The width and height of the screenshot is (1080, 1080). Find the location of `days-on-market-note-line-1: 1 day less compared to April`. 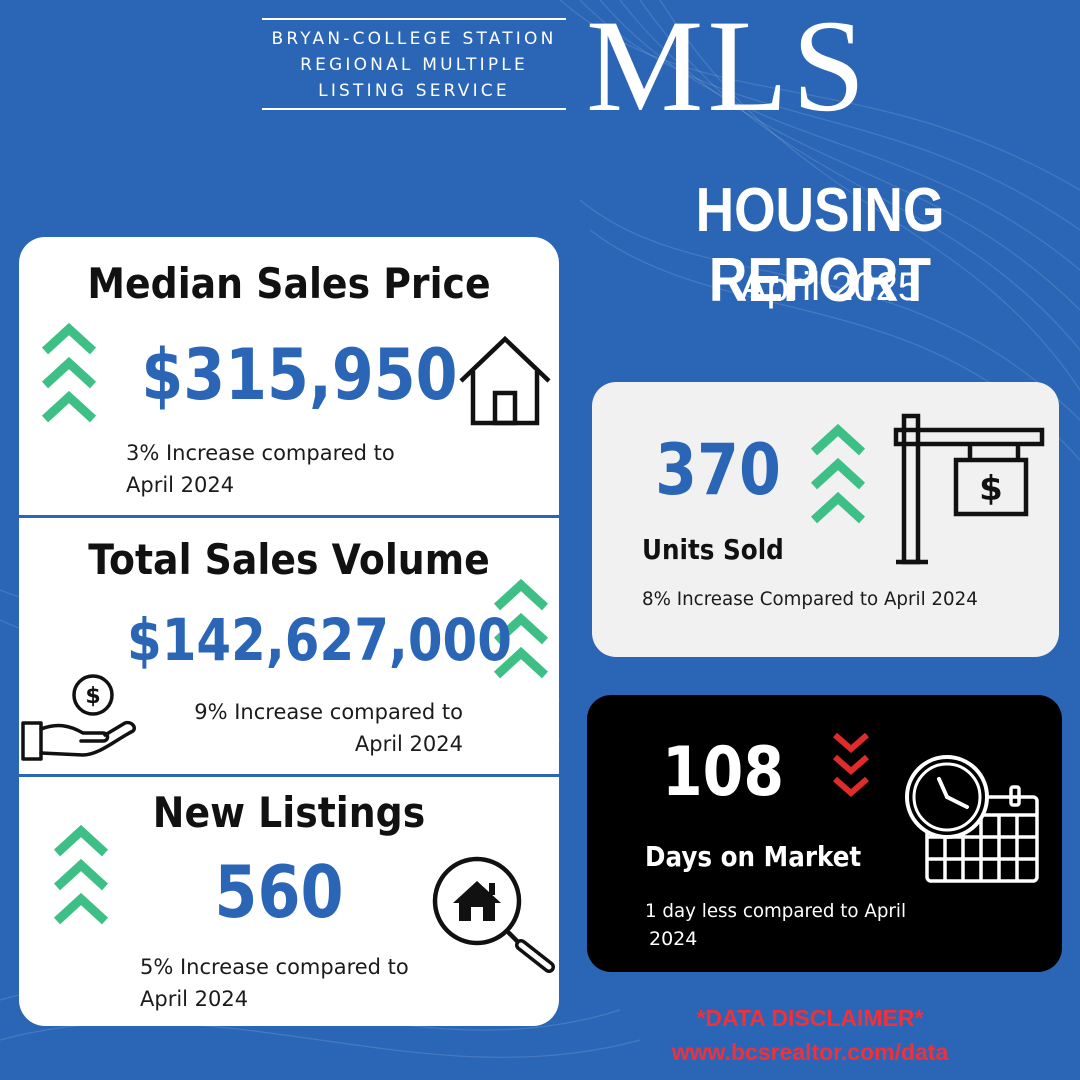

days-on-market-note-line-1: 1 day less compared to April is located at coordinates (776, 911).